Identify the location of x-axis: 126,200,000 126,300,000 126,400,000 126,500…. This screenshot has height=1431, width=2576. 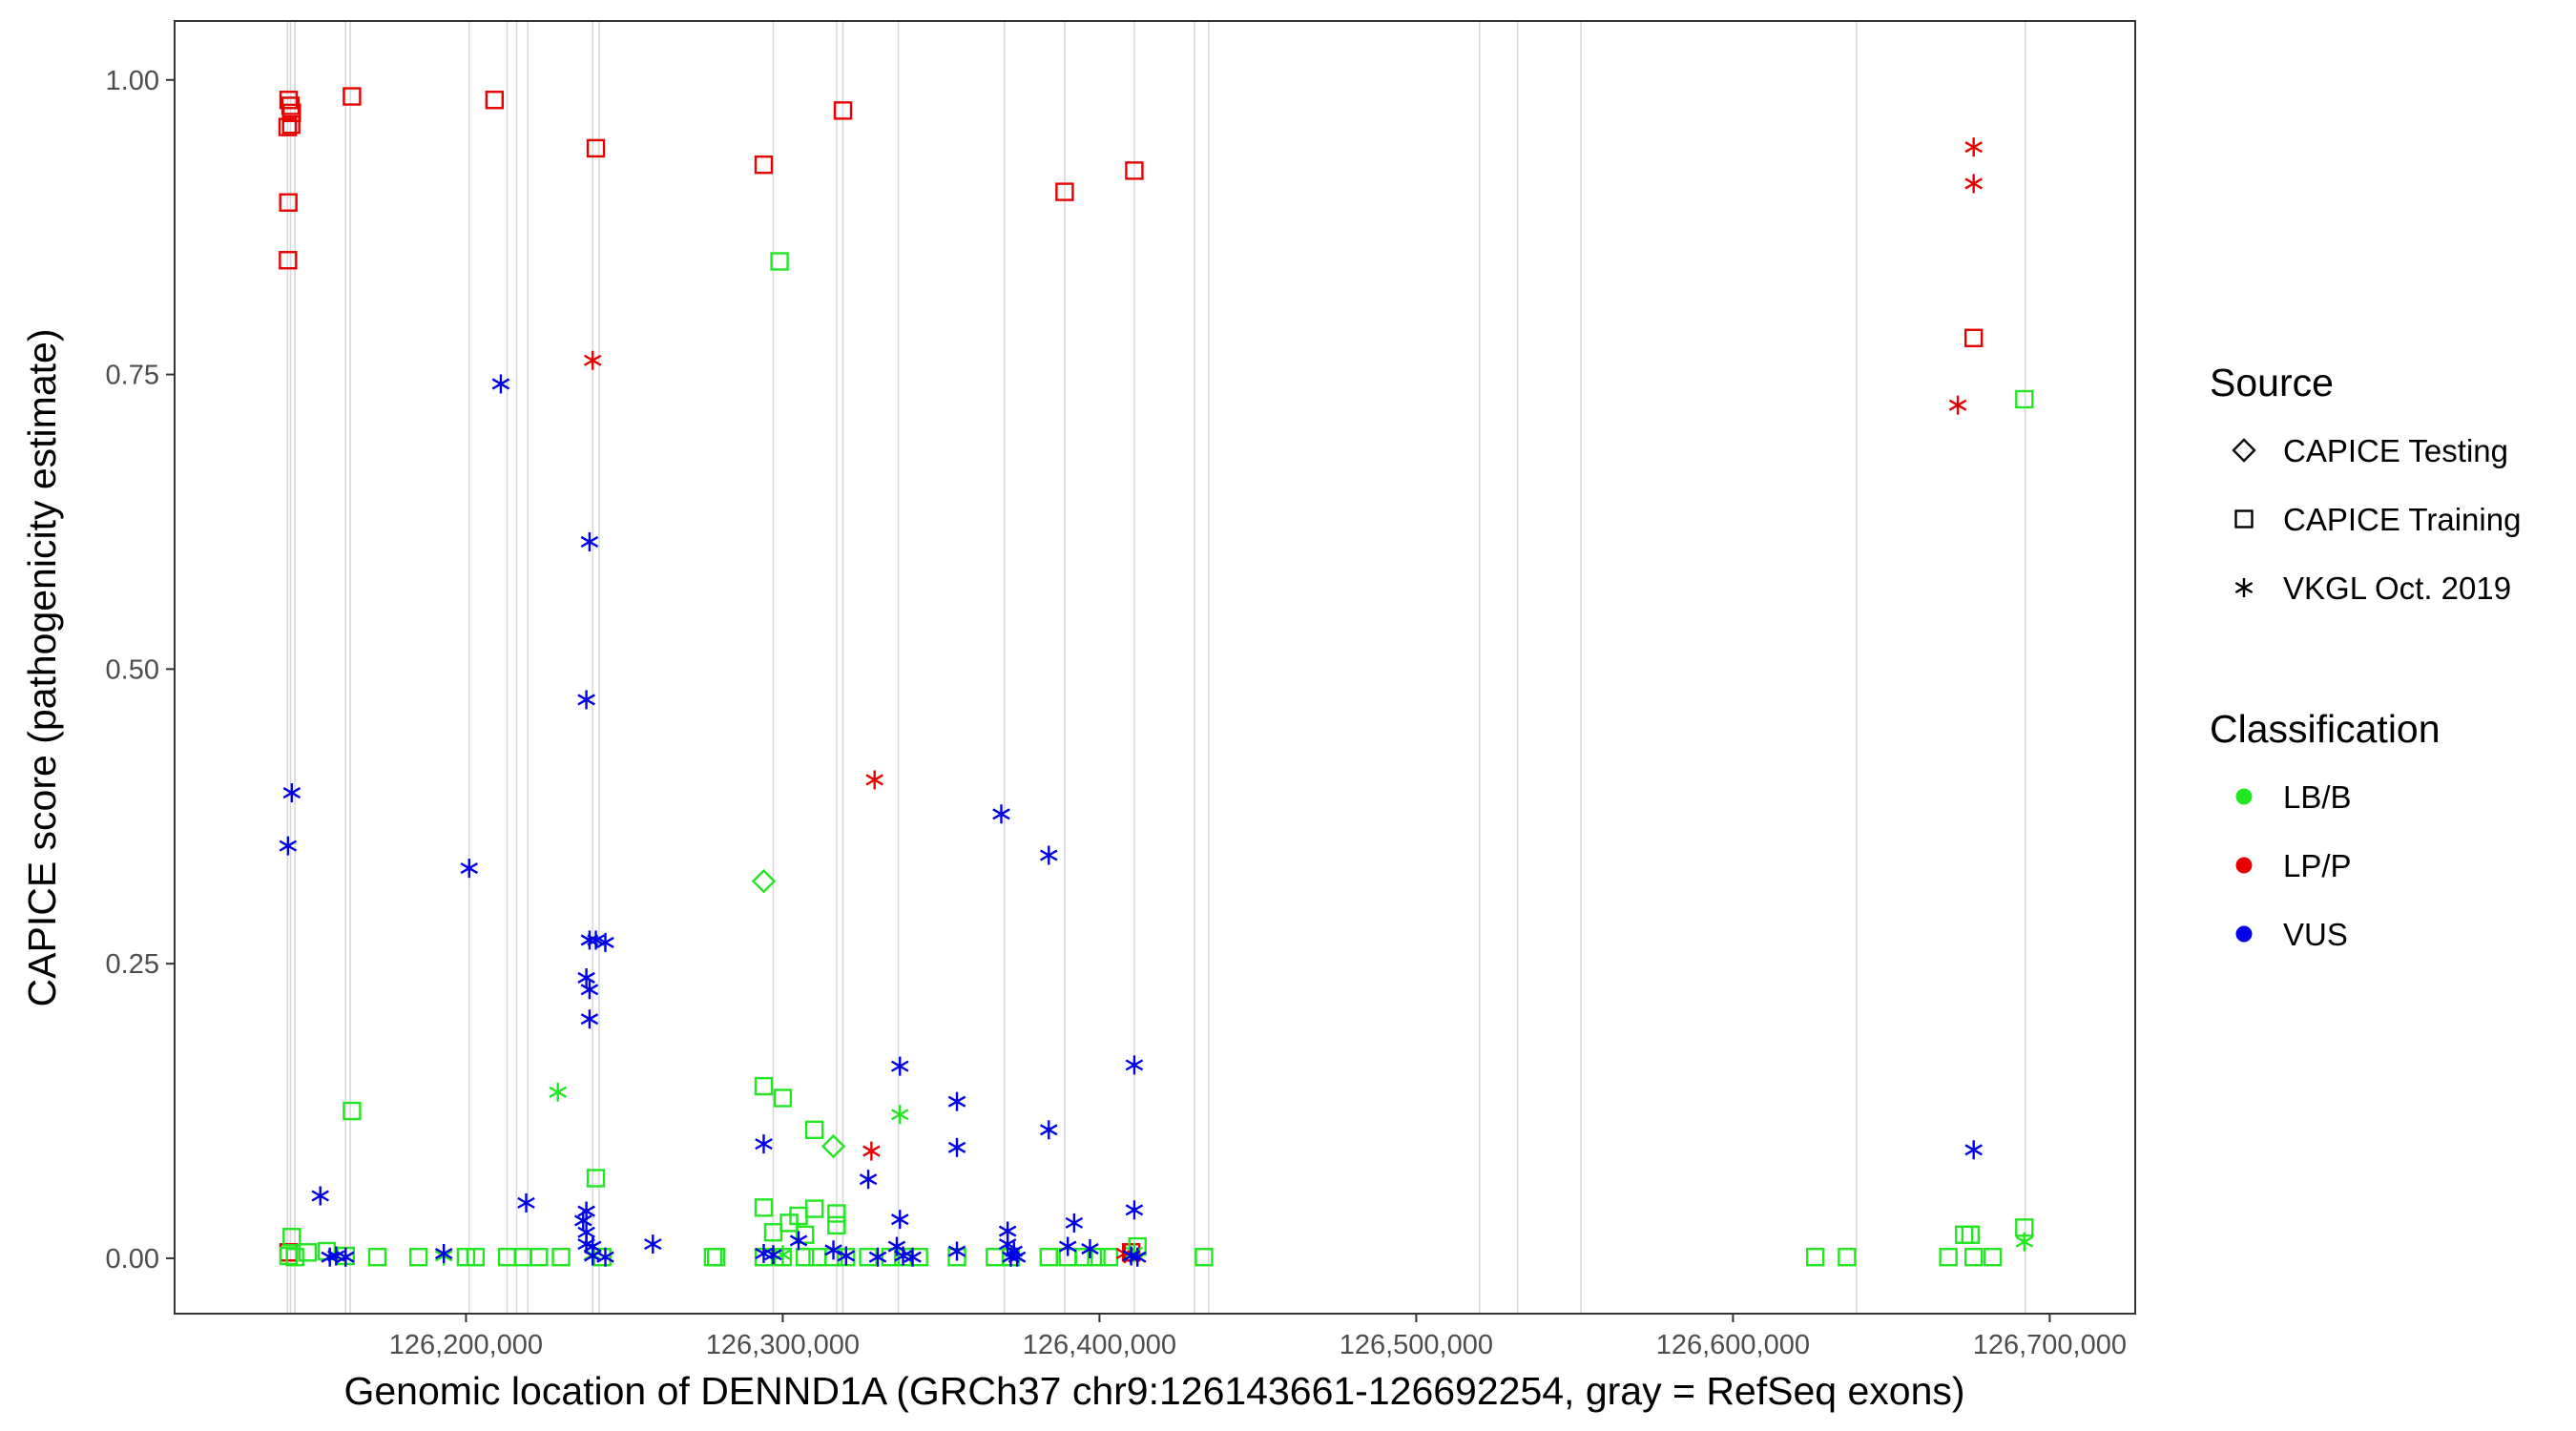
(1258, 1337).